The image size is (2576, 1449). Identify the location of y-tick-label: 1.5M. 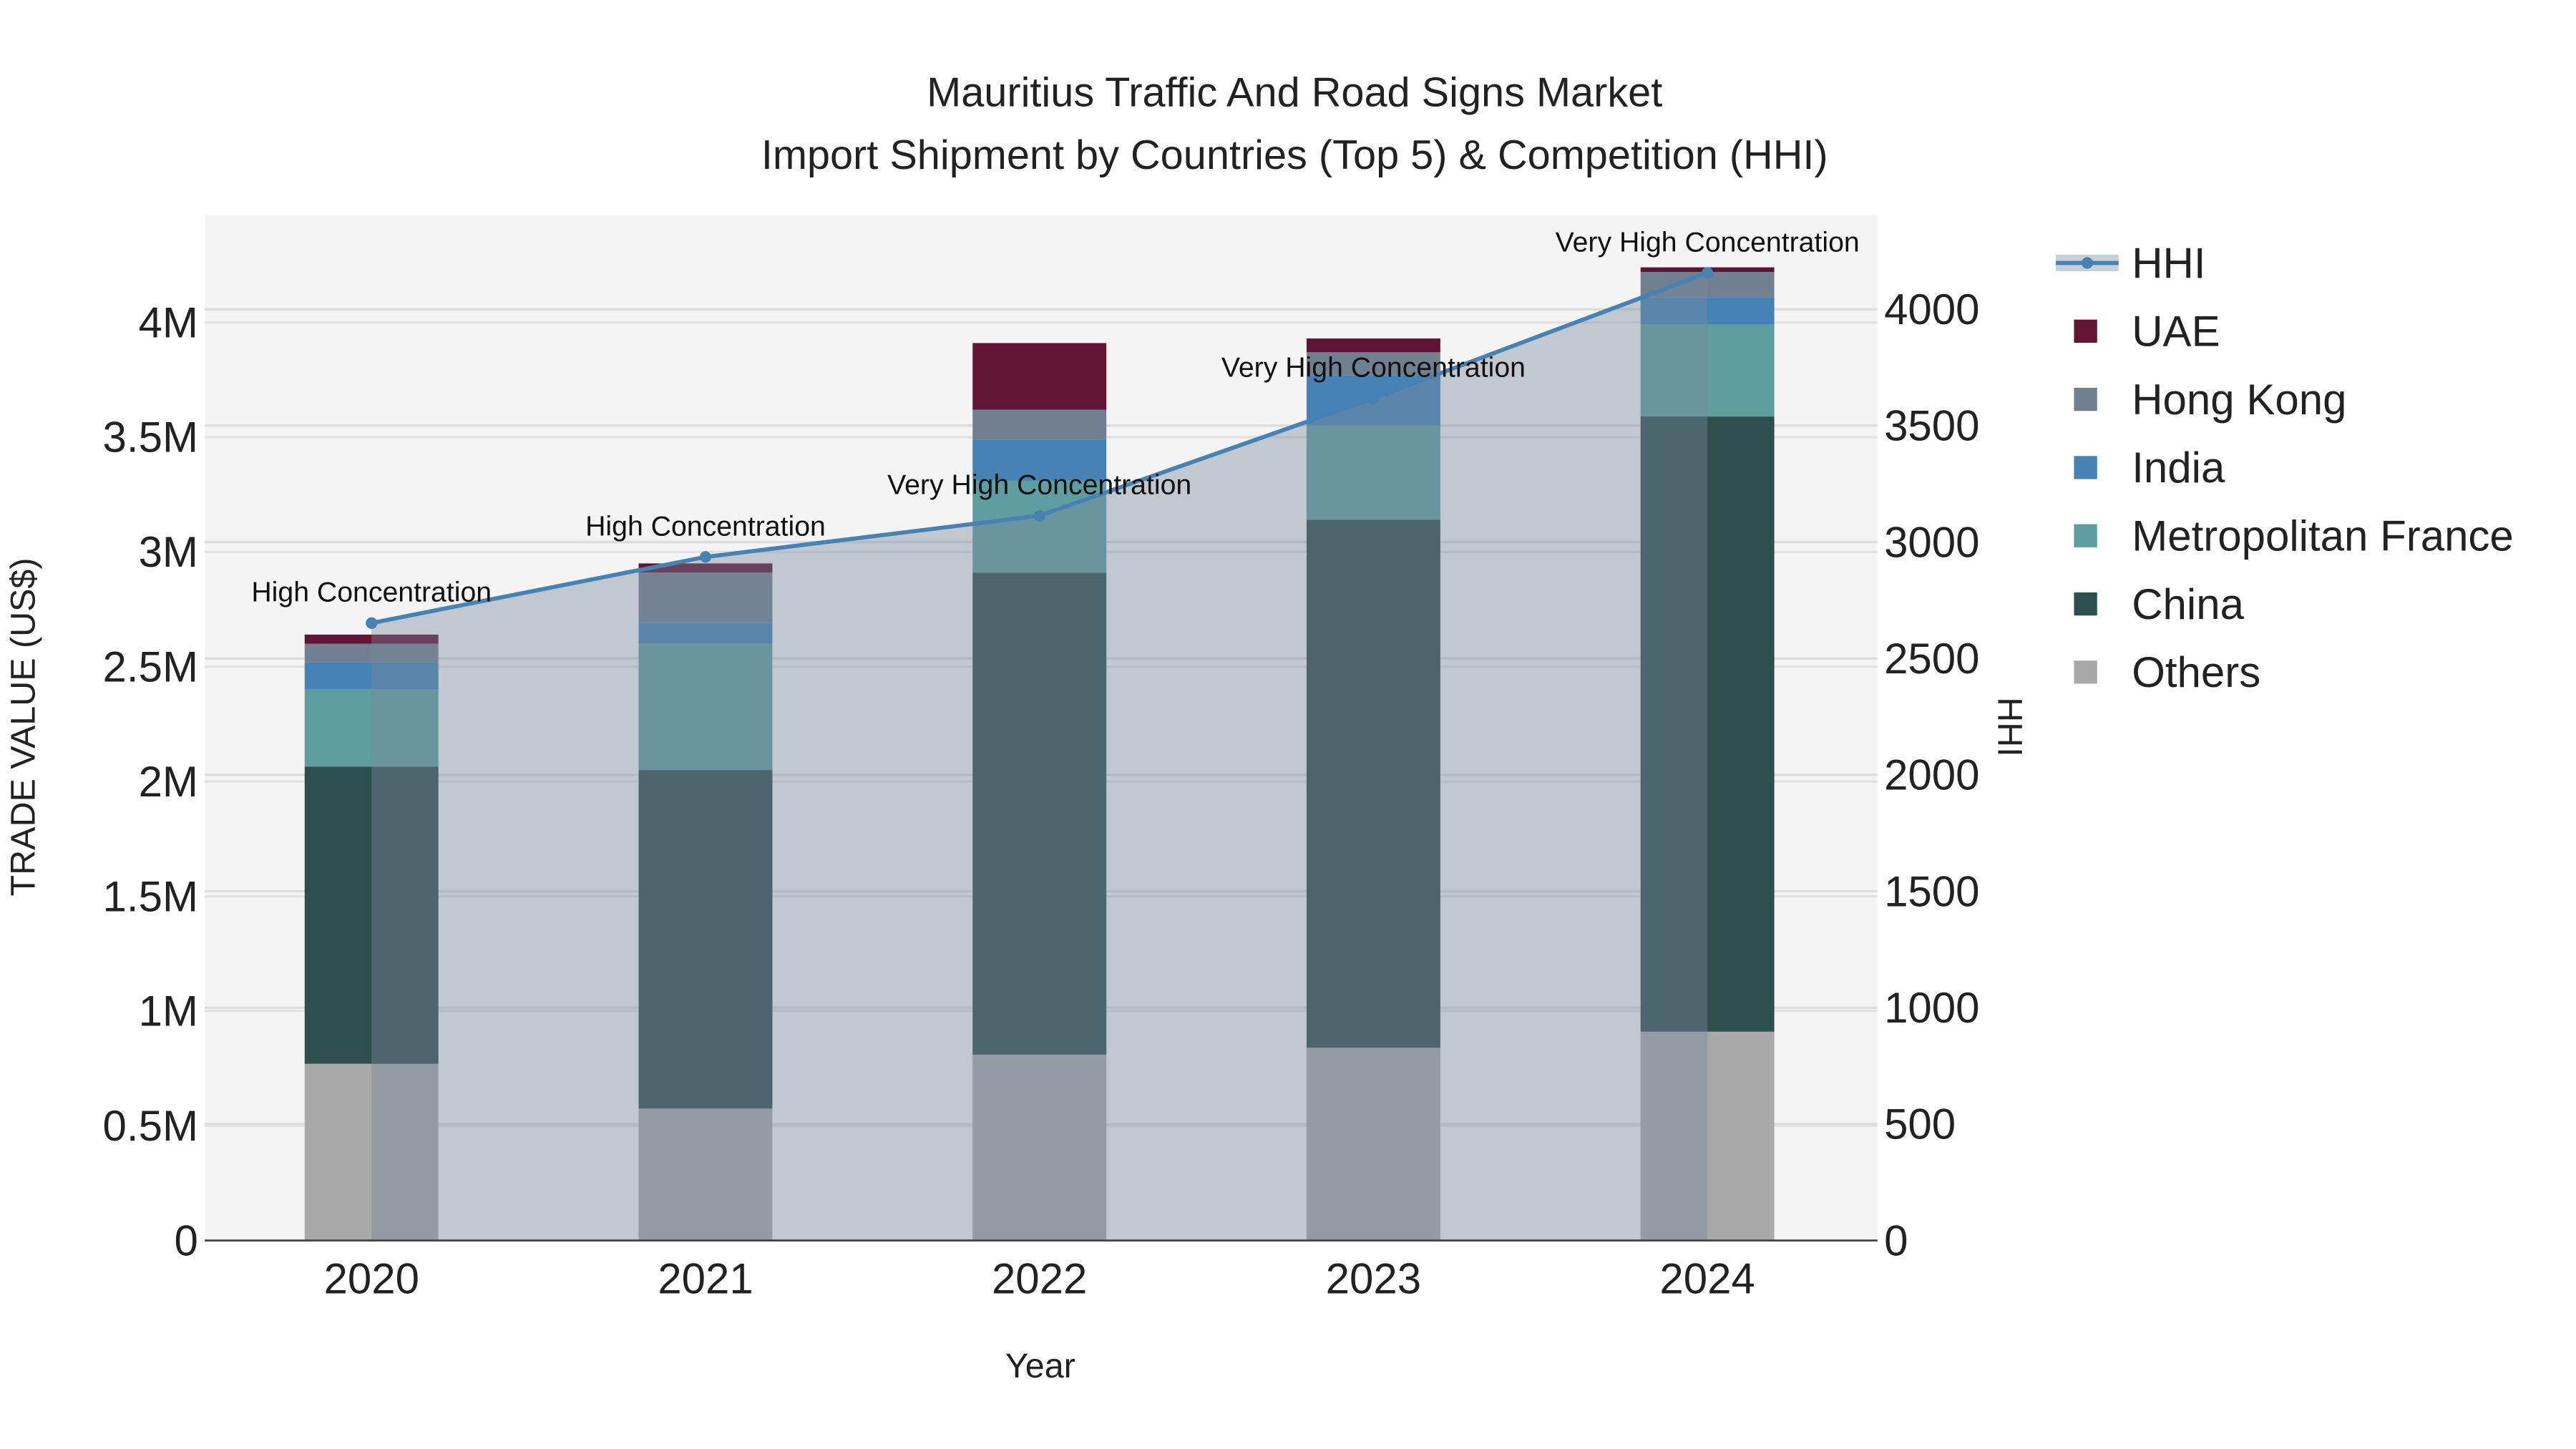
(150, 896).